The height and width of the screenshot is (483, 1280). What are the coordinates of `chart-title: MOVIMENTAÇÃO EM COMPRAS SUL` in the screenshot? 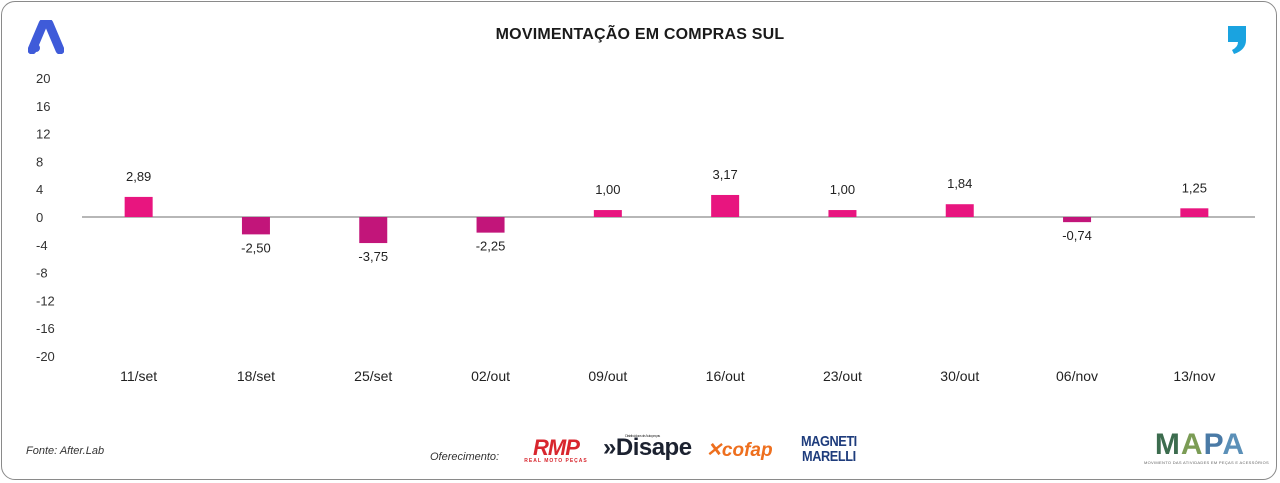 It's located at (640, 34).